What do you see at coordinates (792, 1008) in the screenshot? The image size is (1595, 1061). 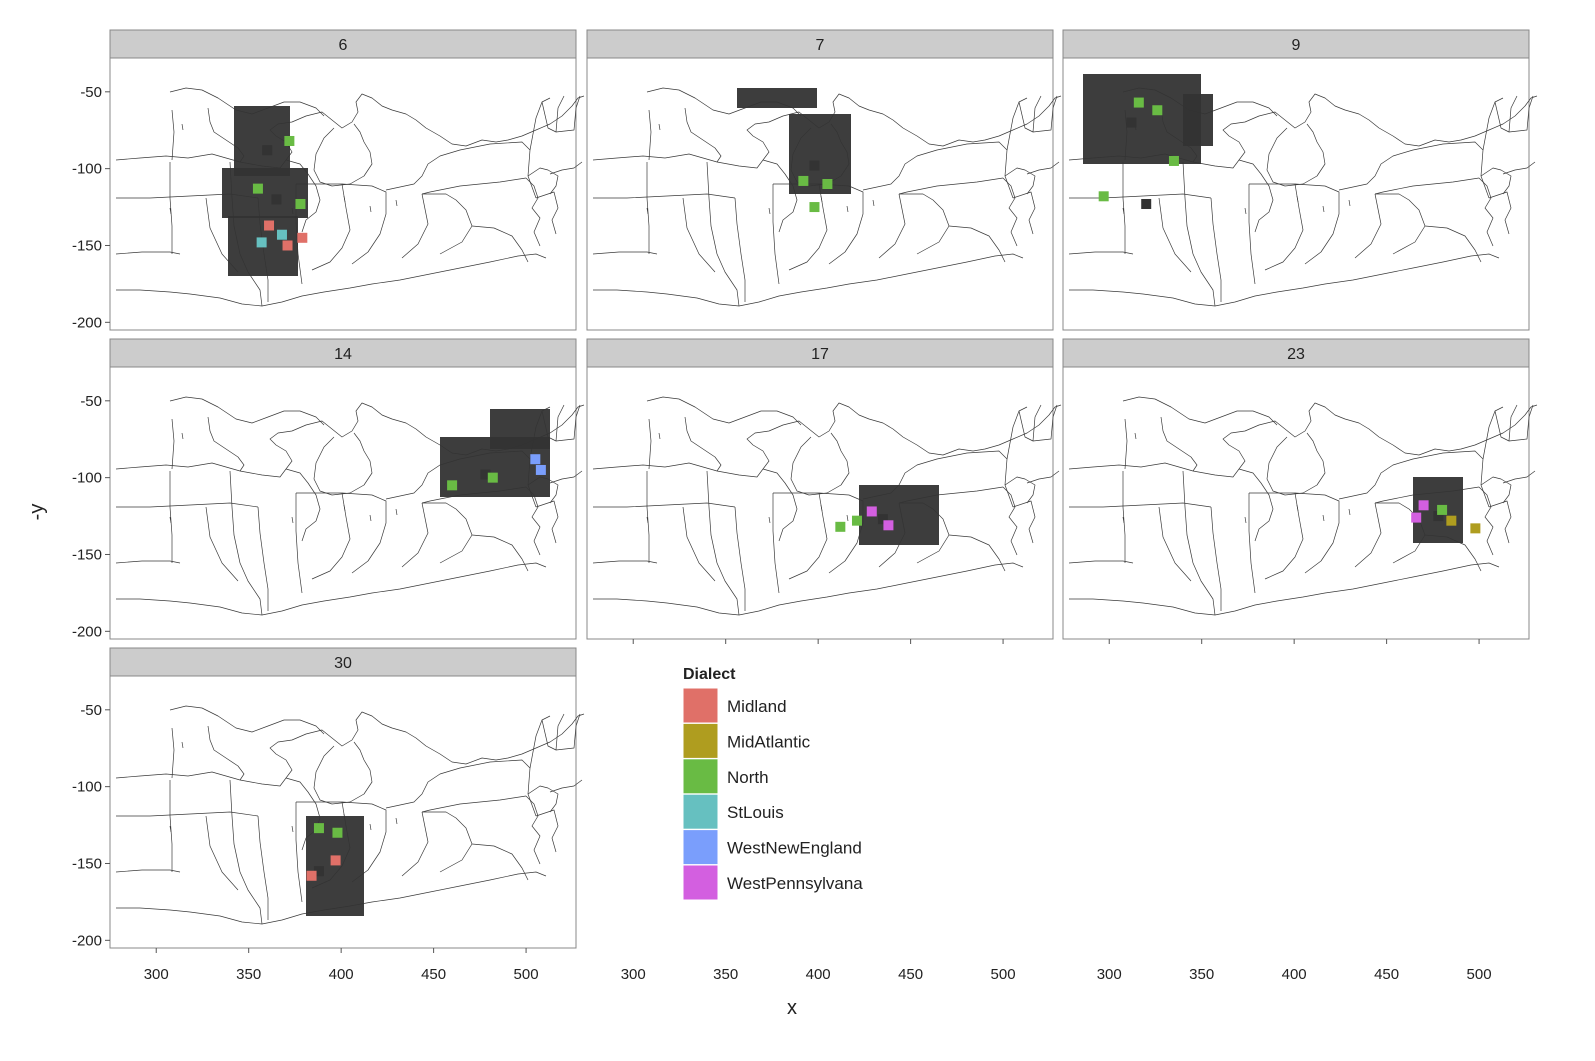 I see `x-axis-label: x` at bounding box center [792, 1008].